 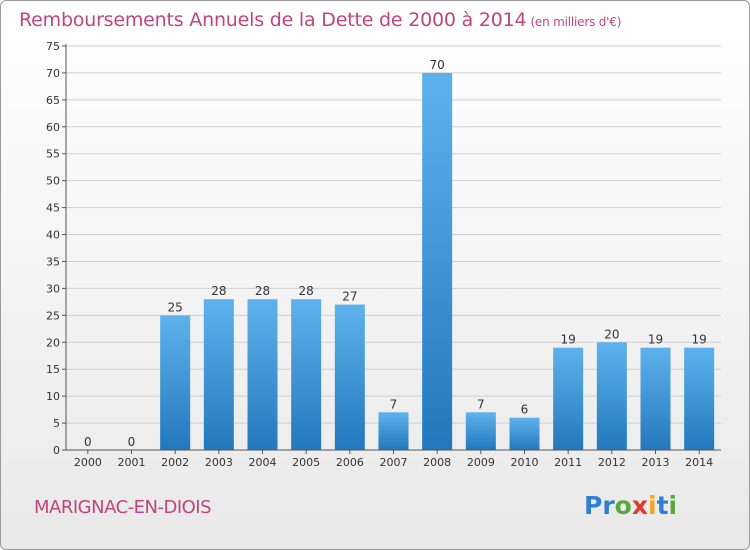 What do you see at coordinates (132, 442) in the screenshot?
I see `data-label-2001: 0` at bounding box center [132, 442].